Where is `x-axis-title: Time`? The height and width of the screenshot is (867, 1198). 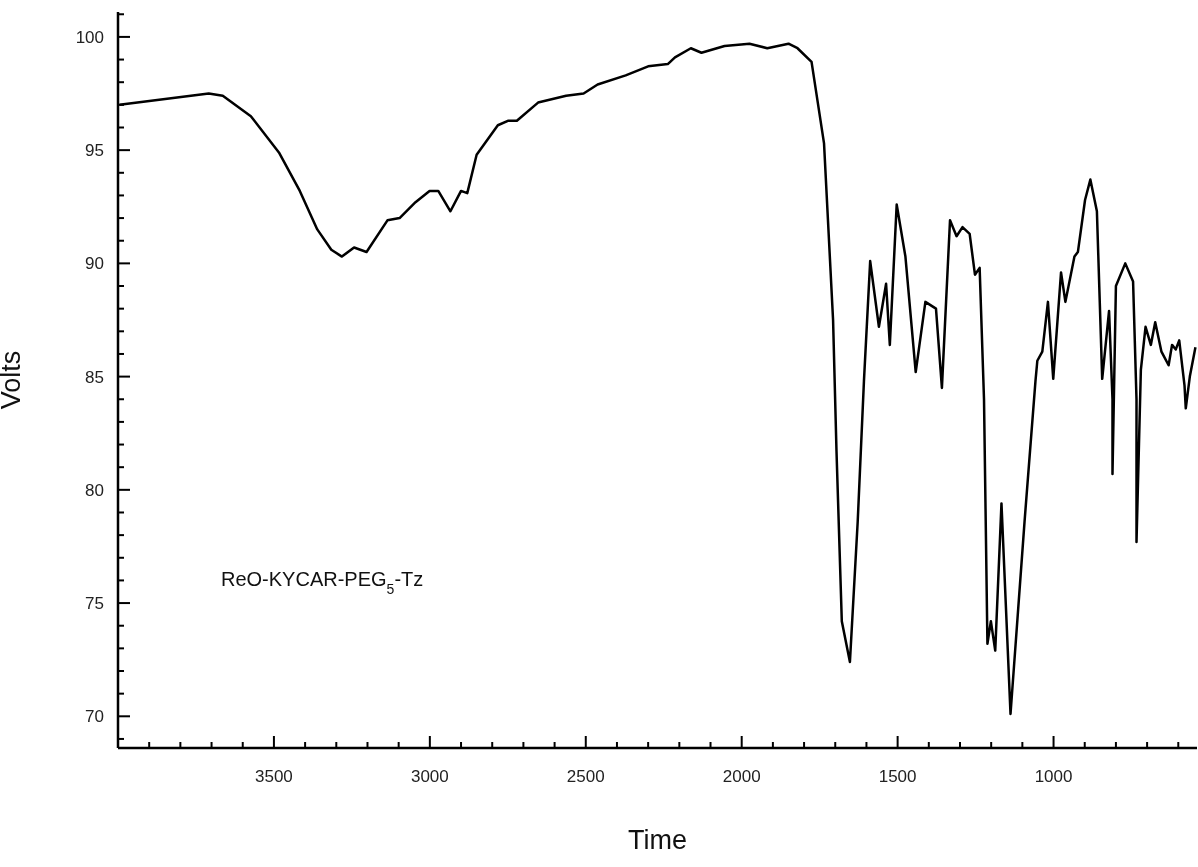
x-axis-title: Time is located at coordinates (657, 840).